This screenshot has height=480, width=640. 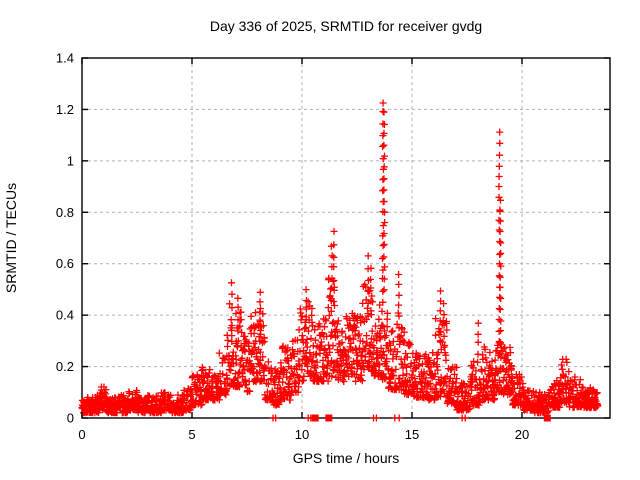 I want to click on y-tick-label: 1.2, so click(x=65, y=109).